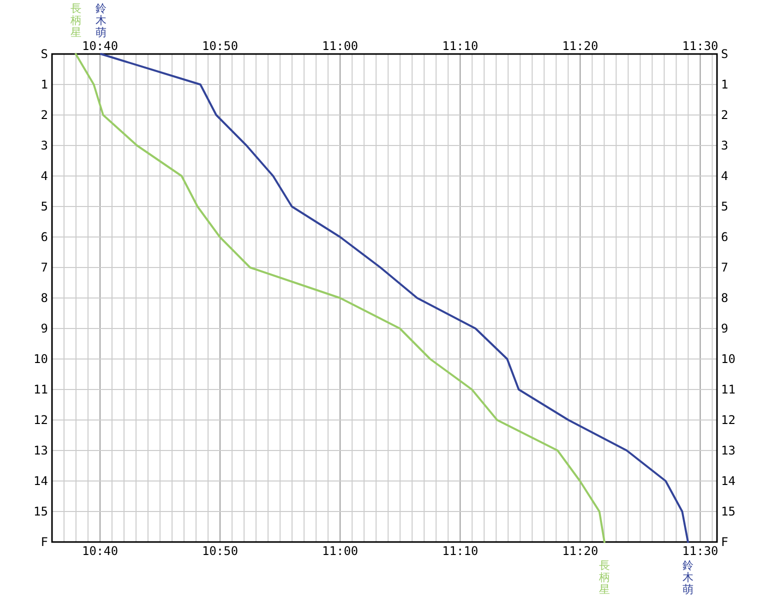 This screenshot has width=768, height=600. What do you see at coordinates (700, 46) in the screenshot?
I see `x-tick-label: 11:30` at bounding box center [700, 46].